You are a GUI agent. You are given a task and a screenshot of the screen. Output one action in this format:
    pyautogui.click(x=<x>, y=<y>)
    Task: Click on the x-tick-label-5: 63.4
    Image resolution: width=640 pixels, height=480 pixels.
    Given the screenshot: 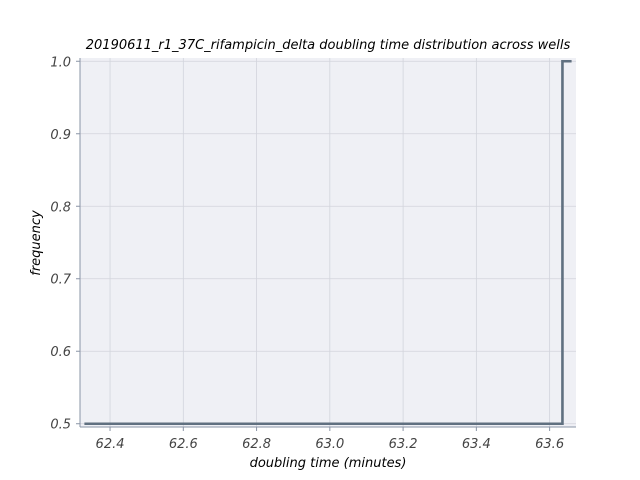 What is the action you would take?
    pyautogui.click(x=476, y=444)
    